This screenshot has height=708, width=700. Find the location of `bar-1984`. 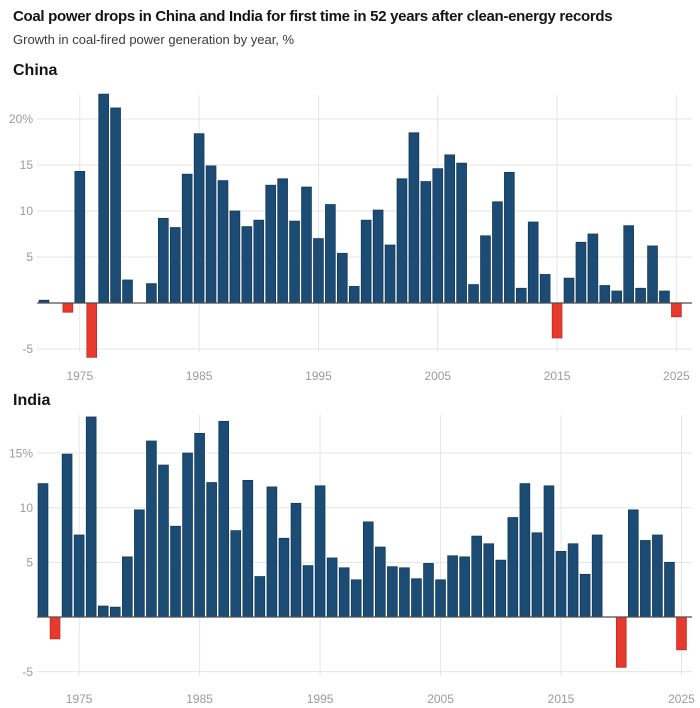

bar-1984 is located at coordinates (187, 535).